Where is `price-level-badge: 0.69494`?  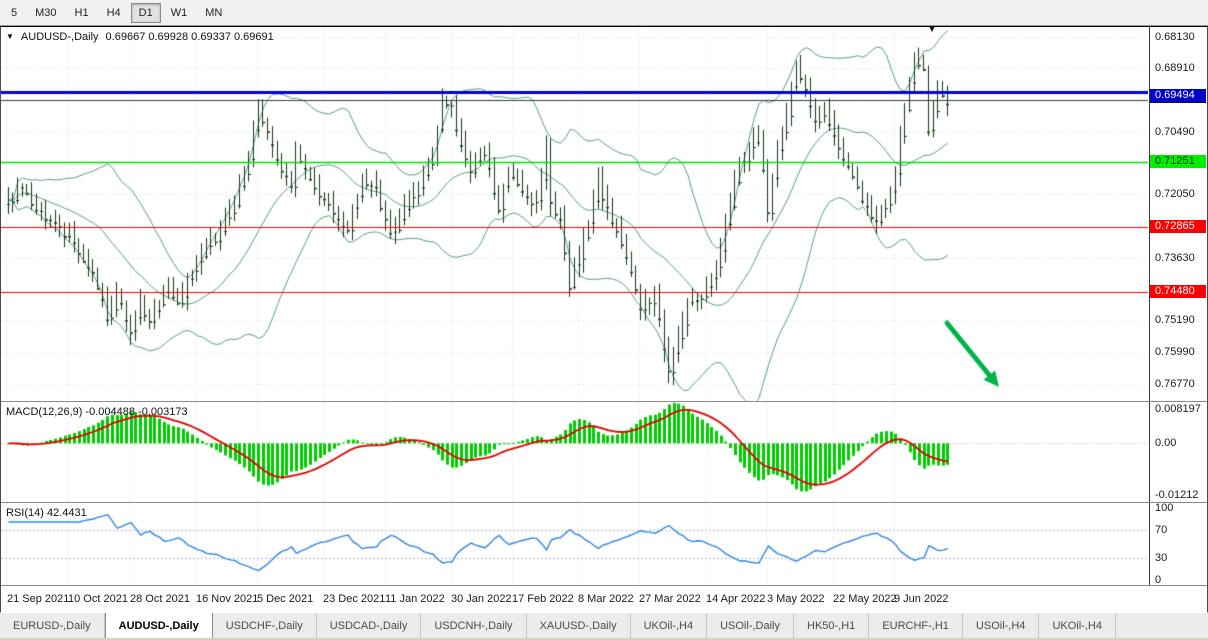
price-level-badge: 0.69494 is located at coordinates (1178, 95).